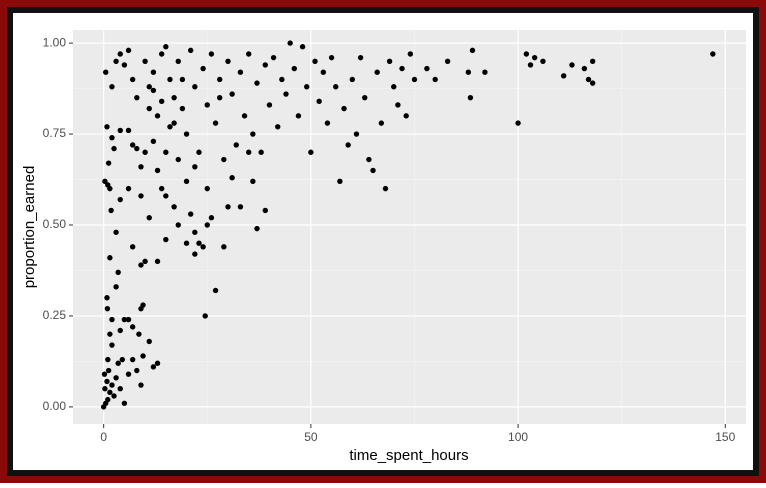 The height and width of the screenshot is (488, 766). Describe the element at coordinates (29, 227) in the screenshot. I see `y-axis-title: proportion_earned` at that location.